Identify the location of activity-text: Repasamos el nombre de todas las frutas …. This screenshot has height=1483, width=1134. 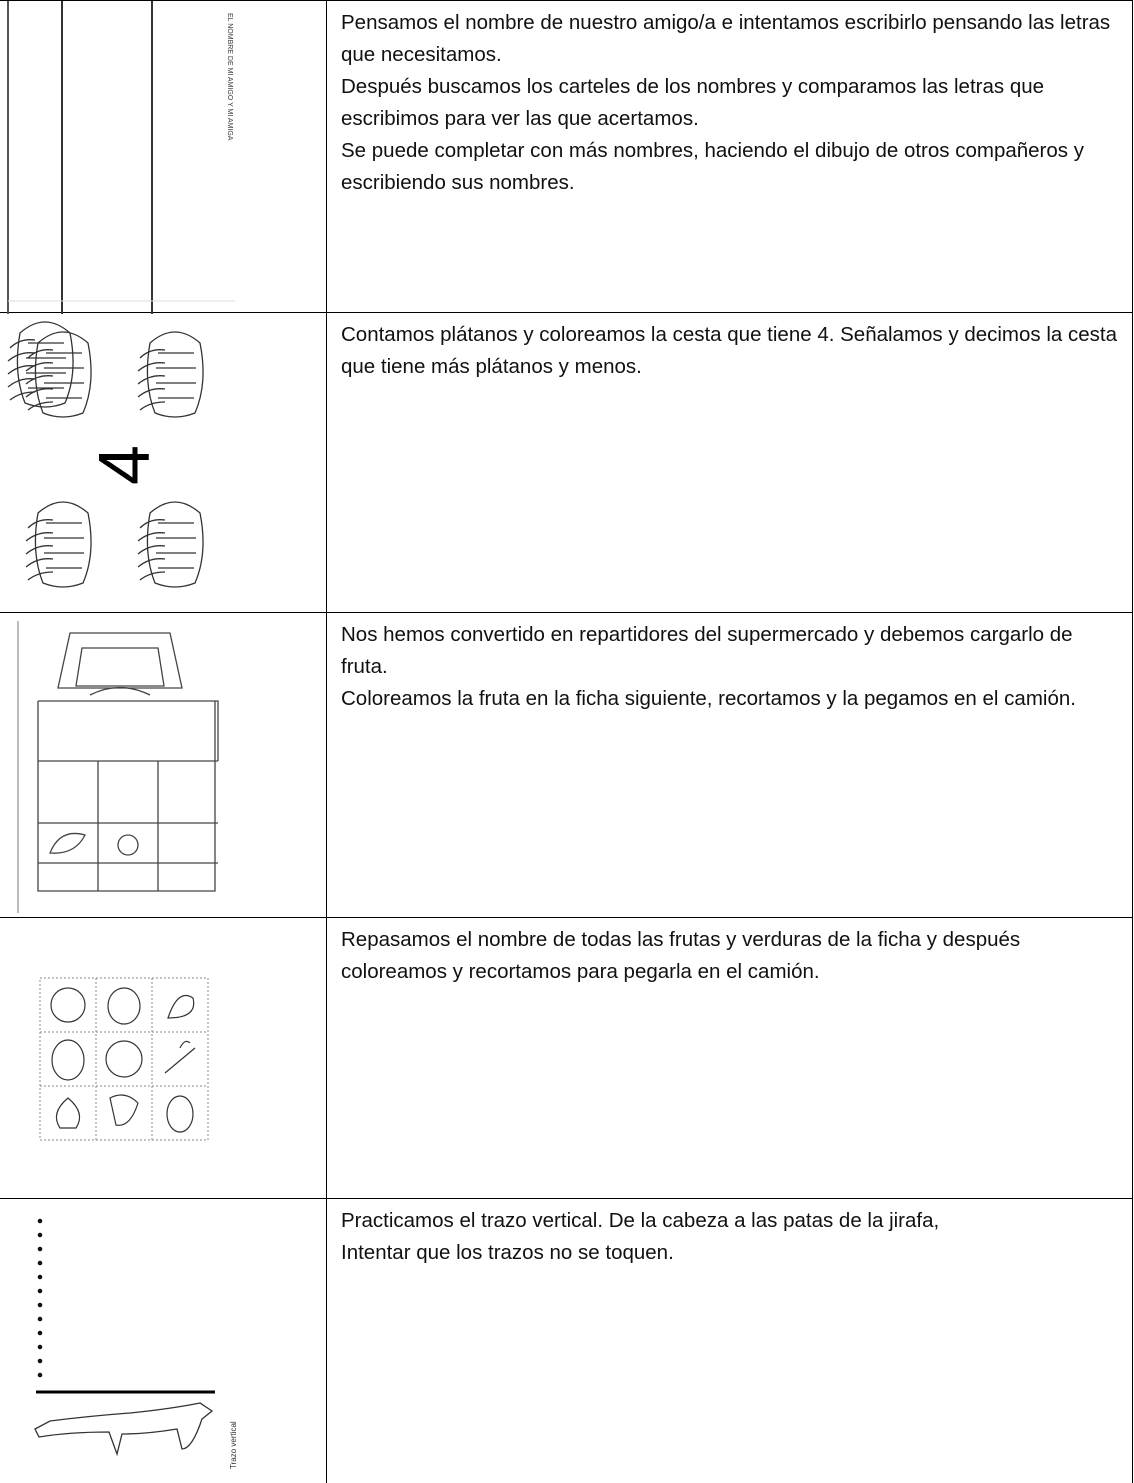
(730, 1058).